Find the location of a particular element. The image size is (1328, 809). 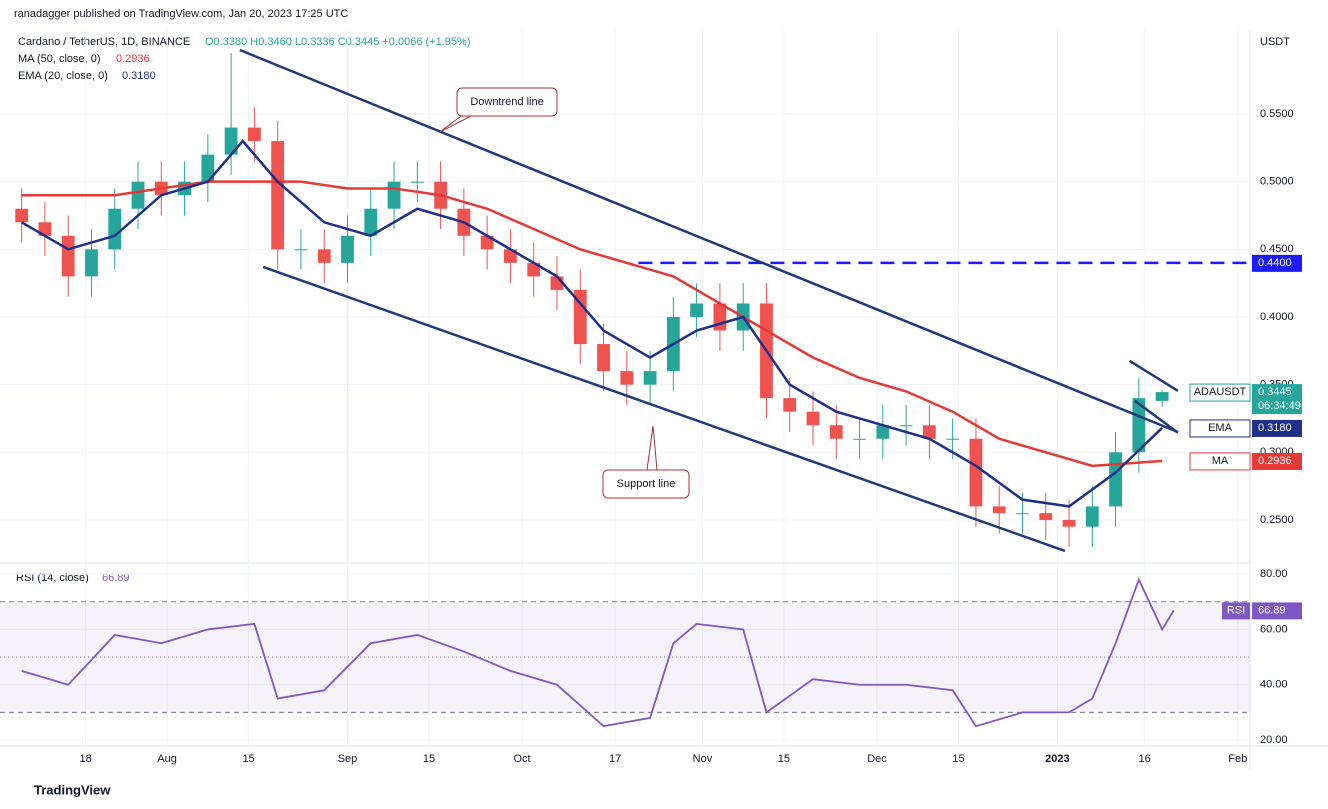

x-tick-label: 17 is located at coordinates (615, 759).